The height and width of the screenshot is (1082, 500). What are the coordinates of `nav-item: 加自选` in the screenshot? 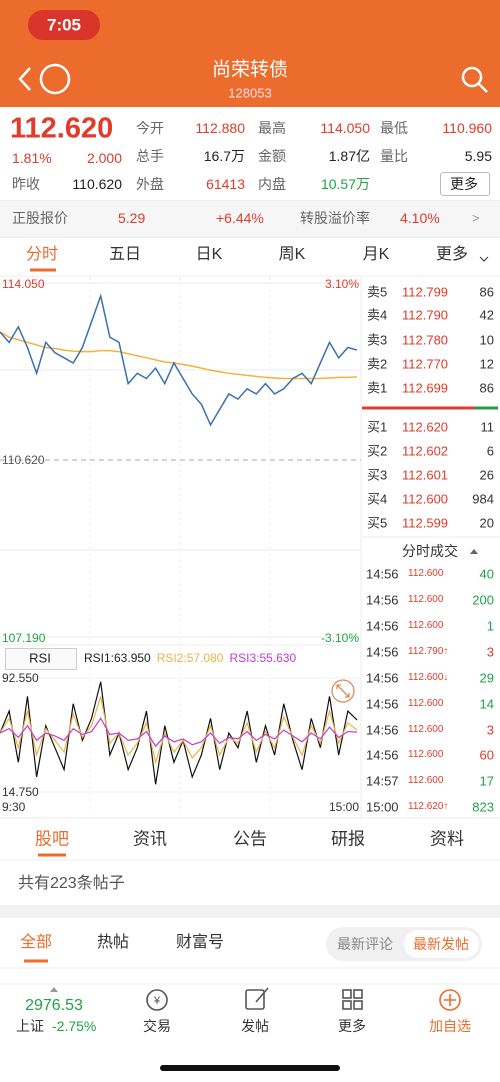 It's located at (450, 1026).